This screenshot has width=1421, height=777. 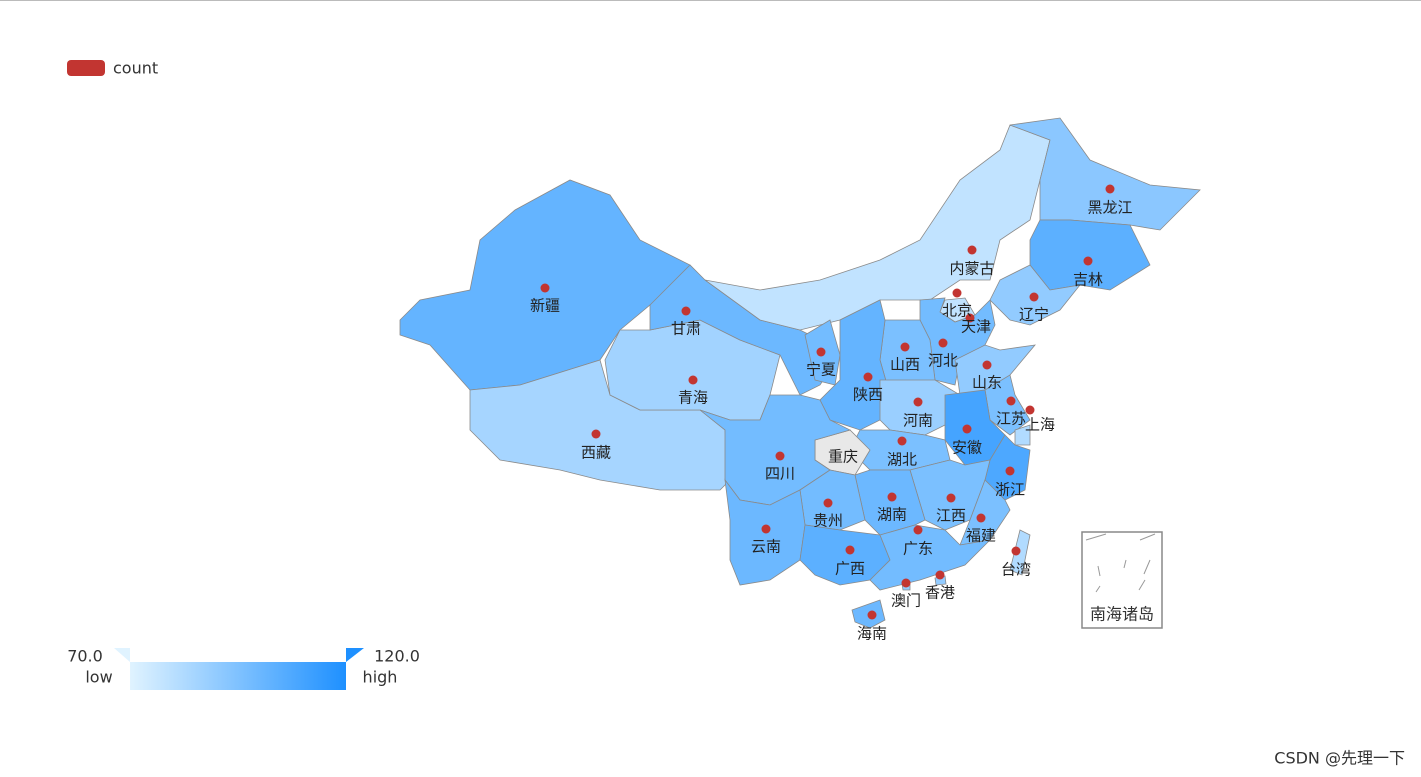 I want to click on province-label: 黑龙江, so click(x=1109, y=208).